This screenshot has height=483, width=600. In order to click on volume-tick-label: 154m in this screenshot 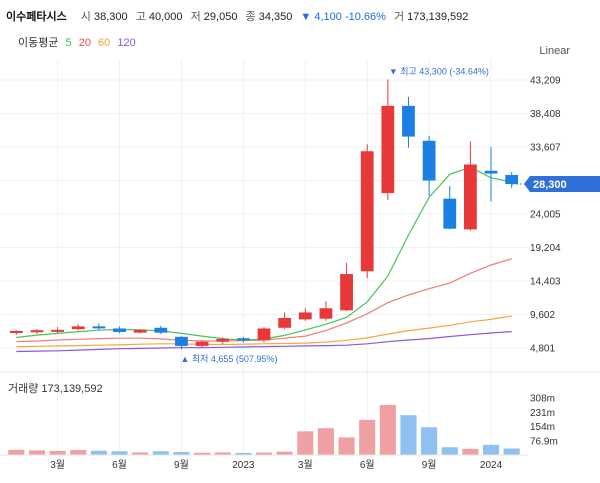, I will do `click(542, 427)`.